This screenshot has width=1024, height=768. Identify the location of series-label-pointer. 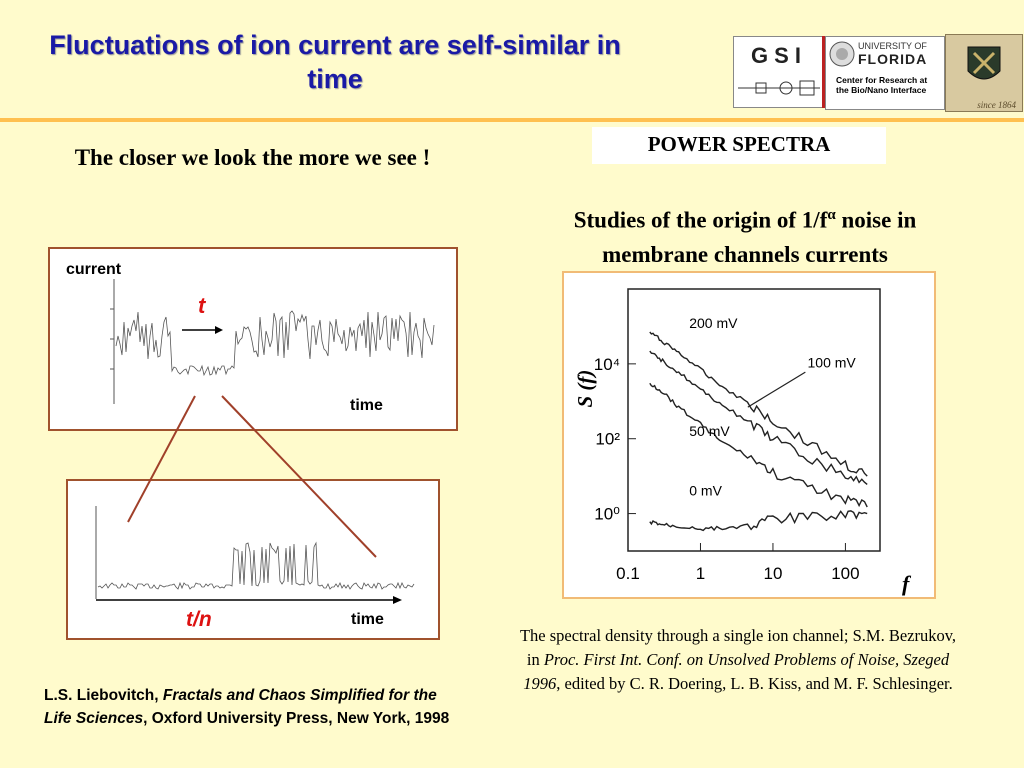
(776, 389).